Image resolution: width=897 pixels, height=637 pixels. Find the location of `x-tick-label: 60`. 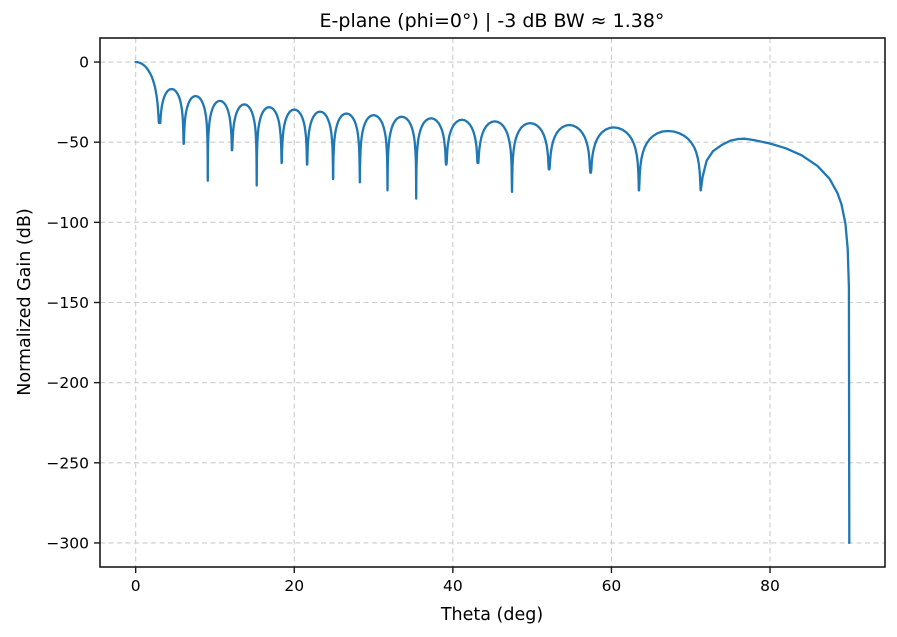

x-tick-label: 60 is located at coordinates (612, 586).